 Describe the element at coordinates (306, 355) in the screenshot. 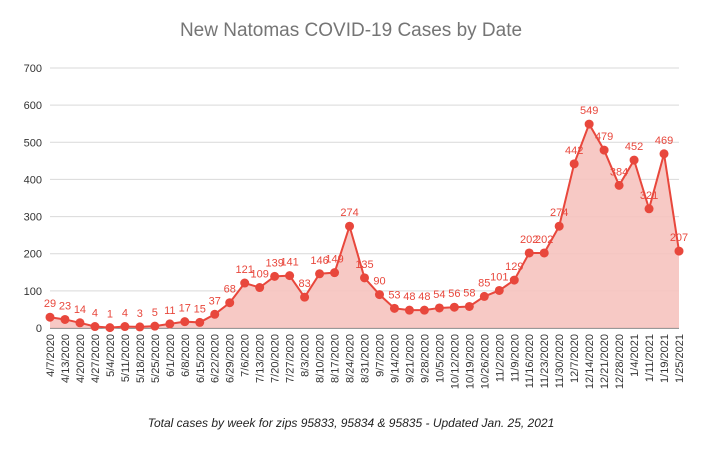

I see `x-tick-label: 8/3/2020` at that location.